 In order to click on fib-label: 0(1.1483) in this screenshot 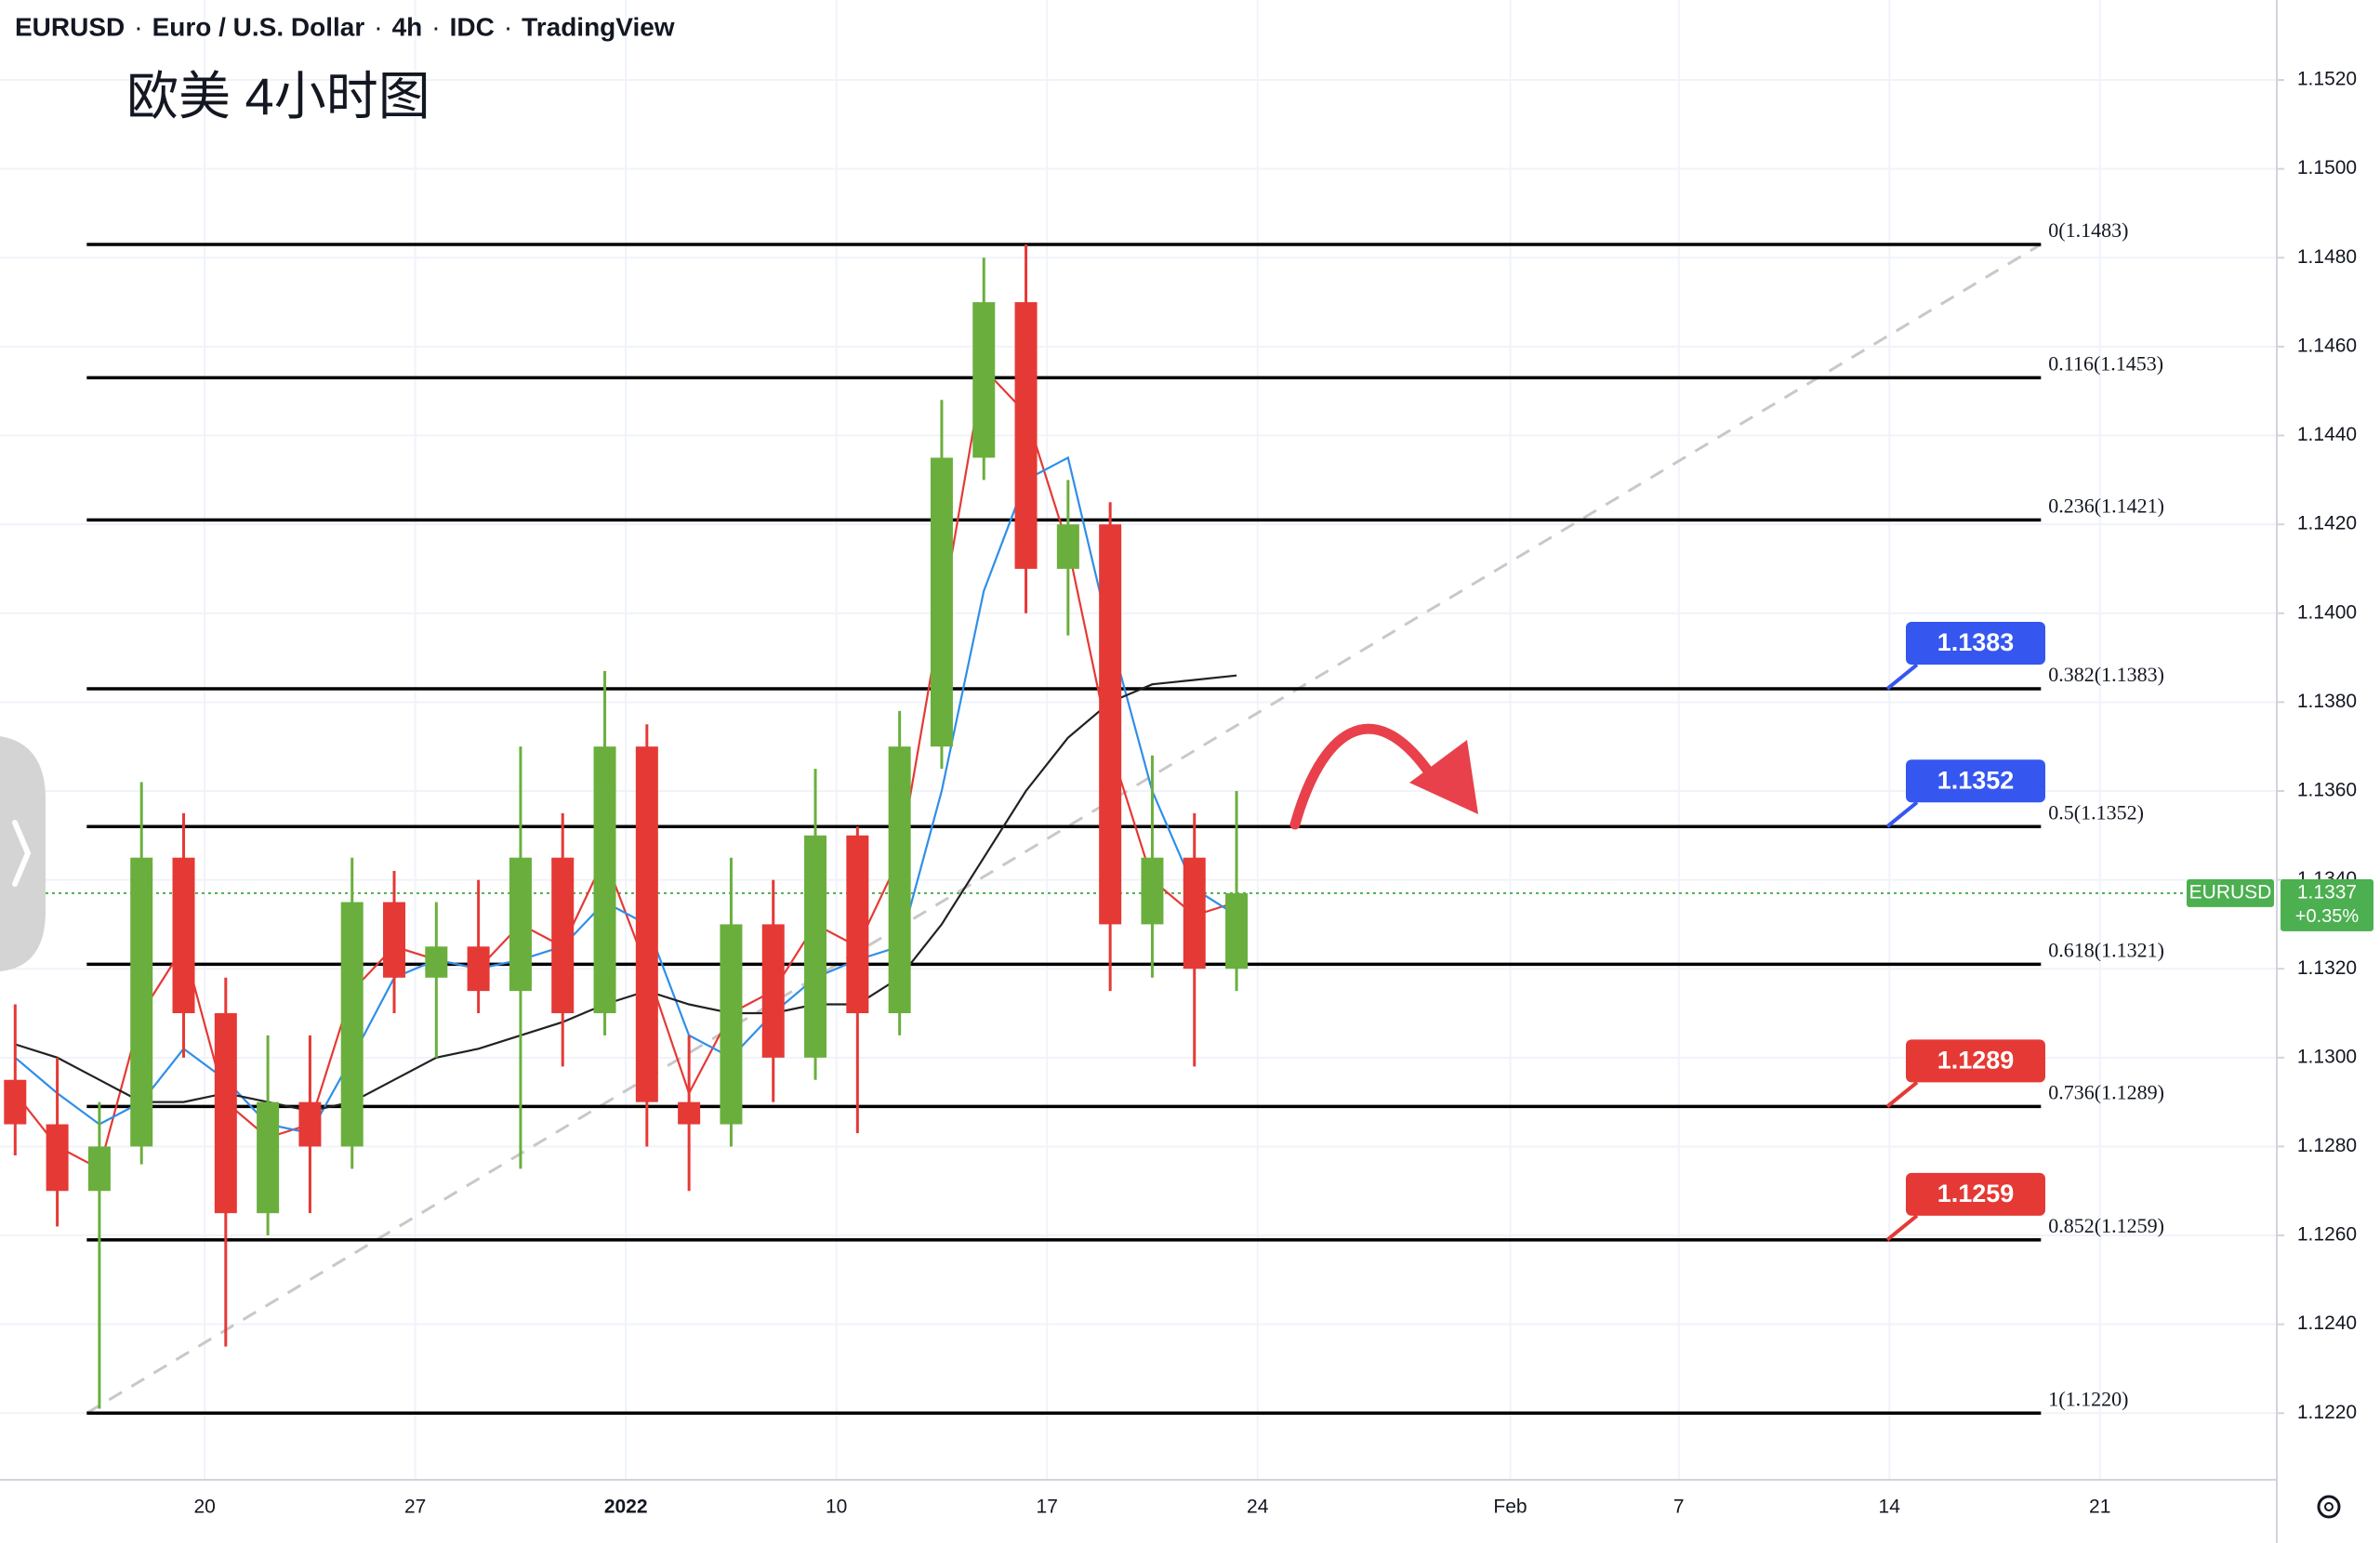, I will do `click(2088, 230)`.